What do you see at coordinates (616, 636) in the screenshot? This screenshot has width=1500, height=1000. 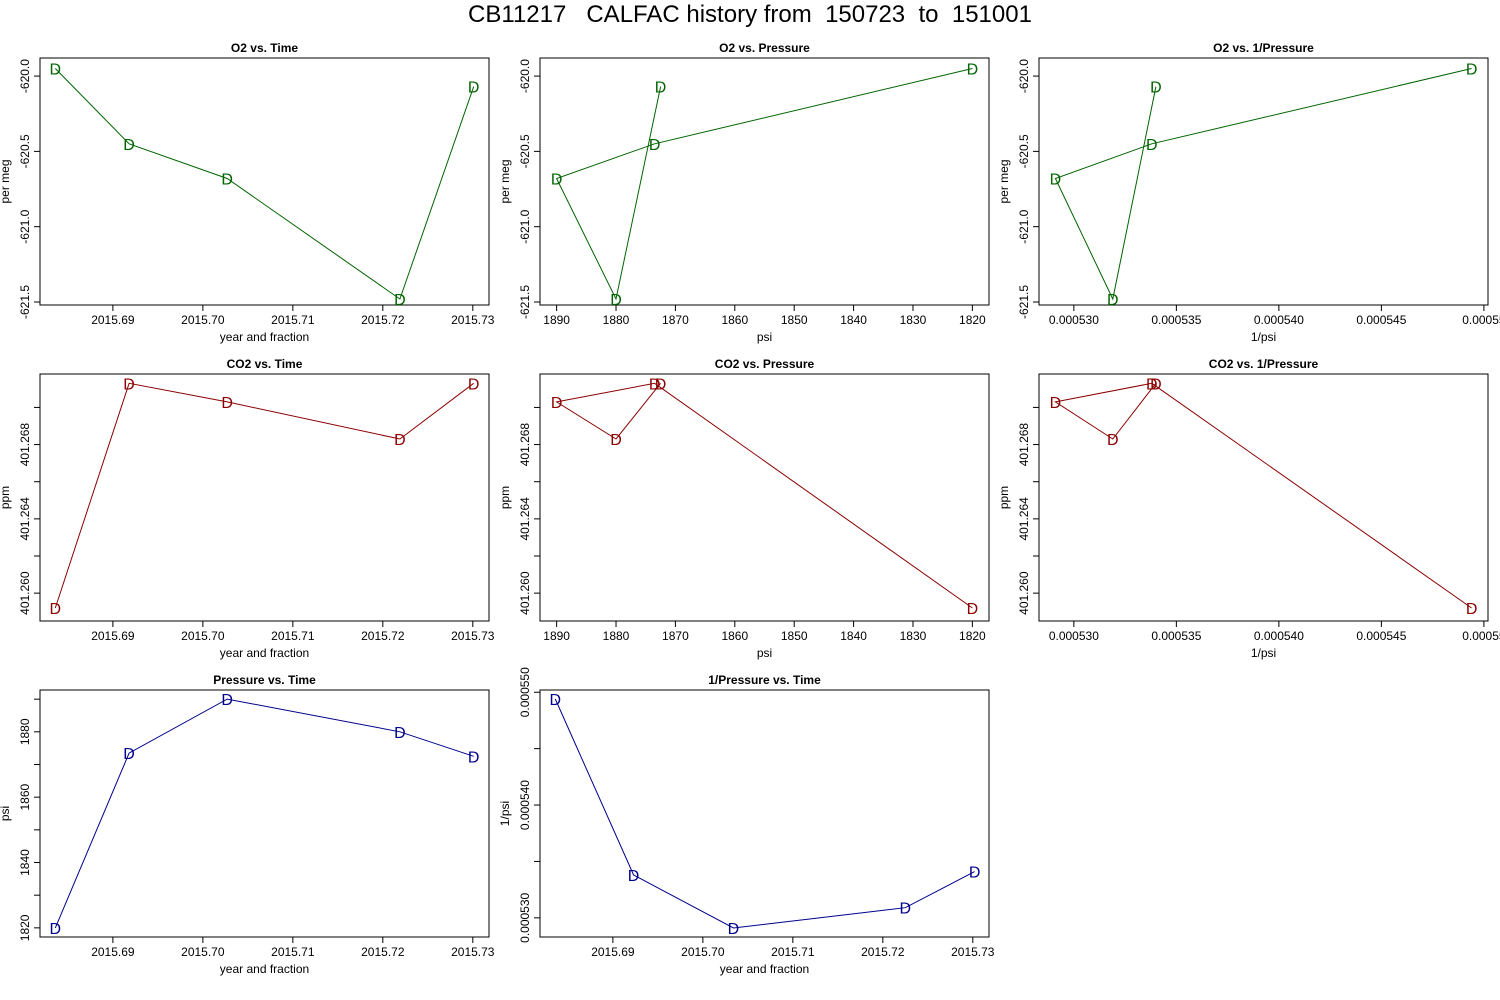 I see `x-tick-label: 1880` at bounding box center [616, 636].